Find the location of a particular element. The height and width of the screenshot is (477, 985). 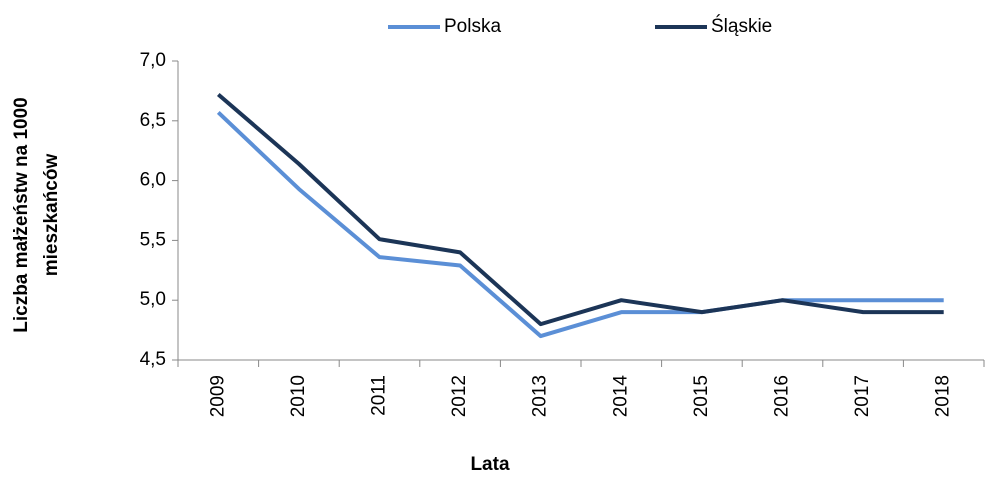

x-tick-label: 2010 is located at coordinates (298, 396).